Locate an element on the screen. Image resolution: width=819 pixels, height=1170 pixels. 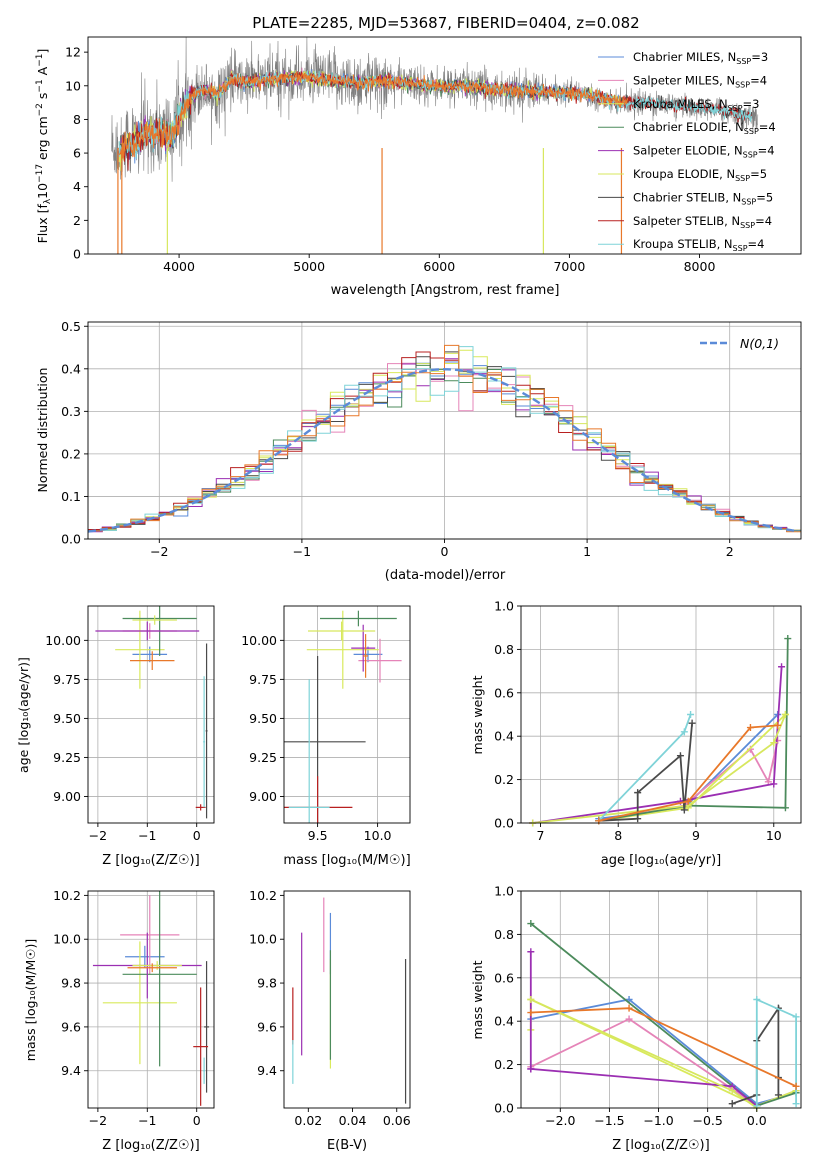
y-axis-label: mass weight is located at coordinates (477, 714).